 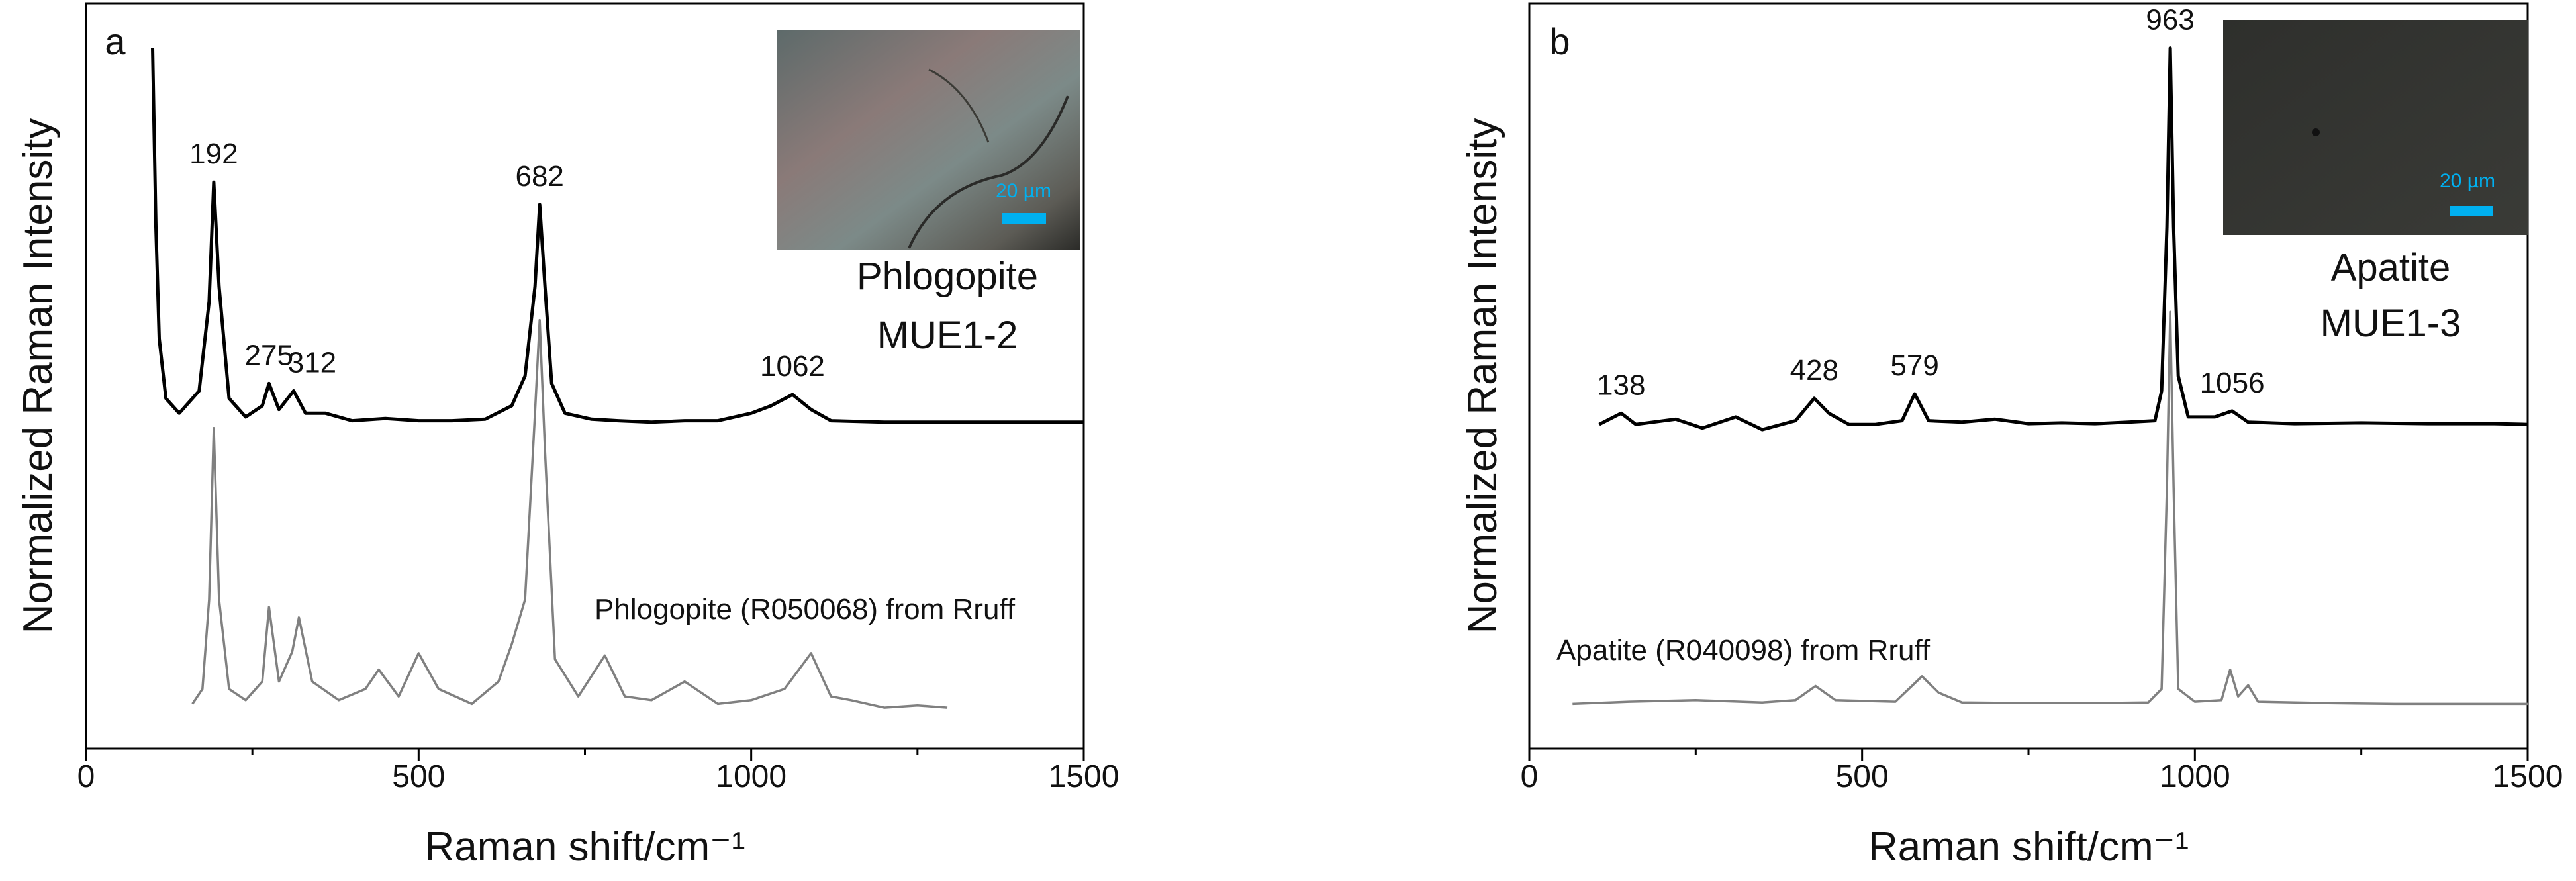 What do you see at coordinates (115, 41) in the screenshot?
I see `panel-label: a` at bounding box center [115, 41].